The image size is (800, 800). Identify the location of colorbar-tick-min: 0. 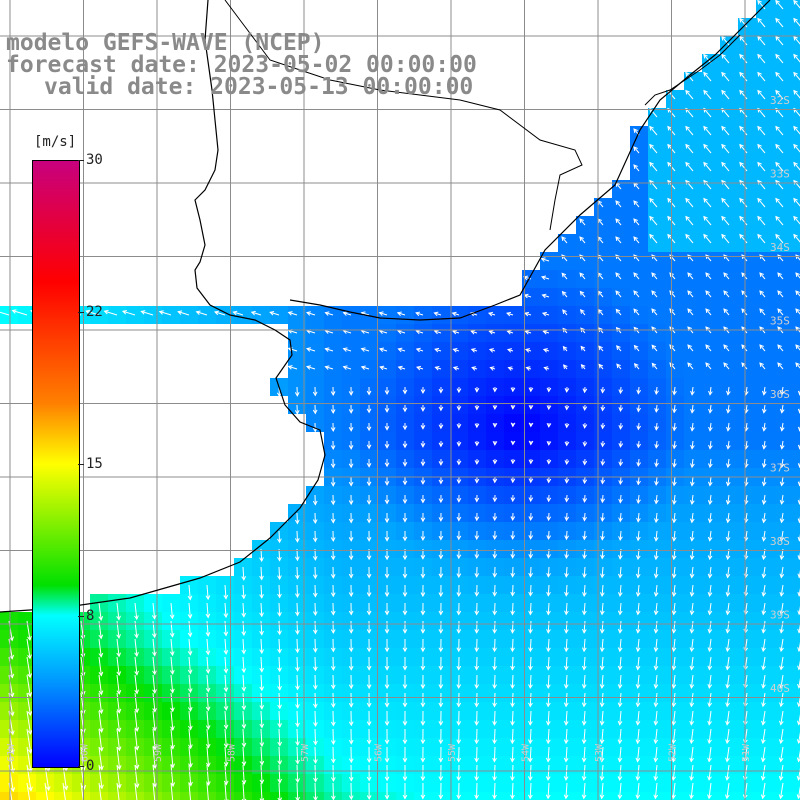
(86, 766).